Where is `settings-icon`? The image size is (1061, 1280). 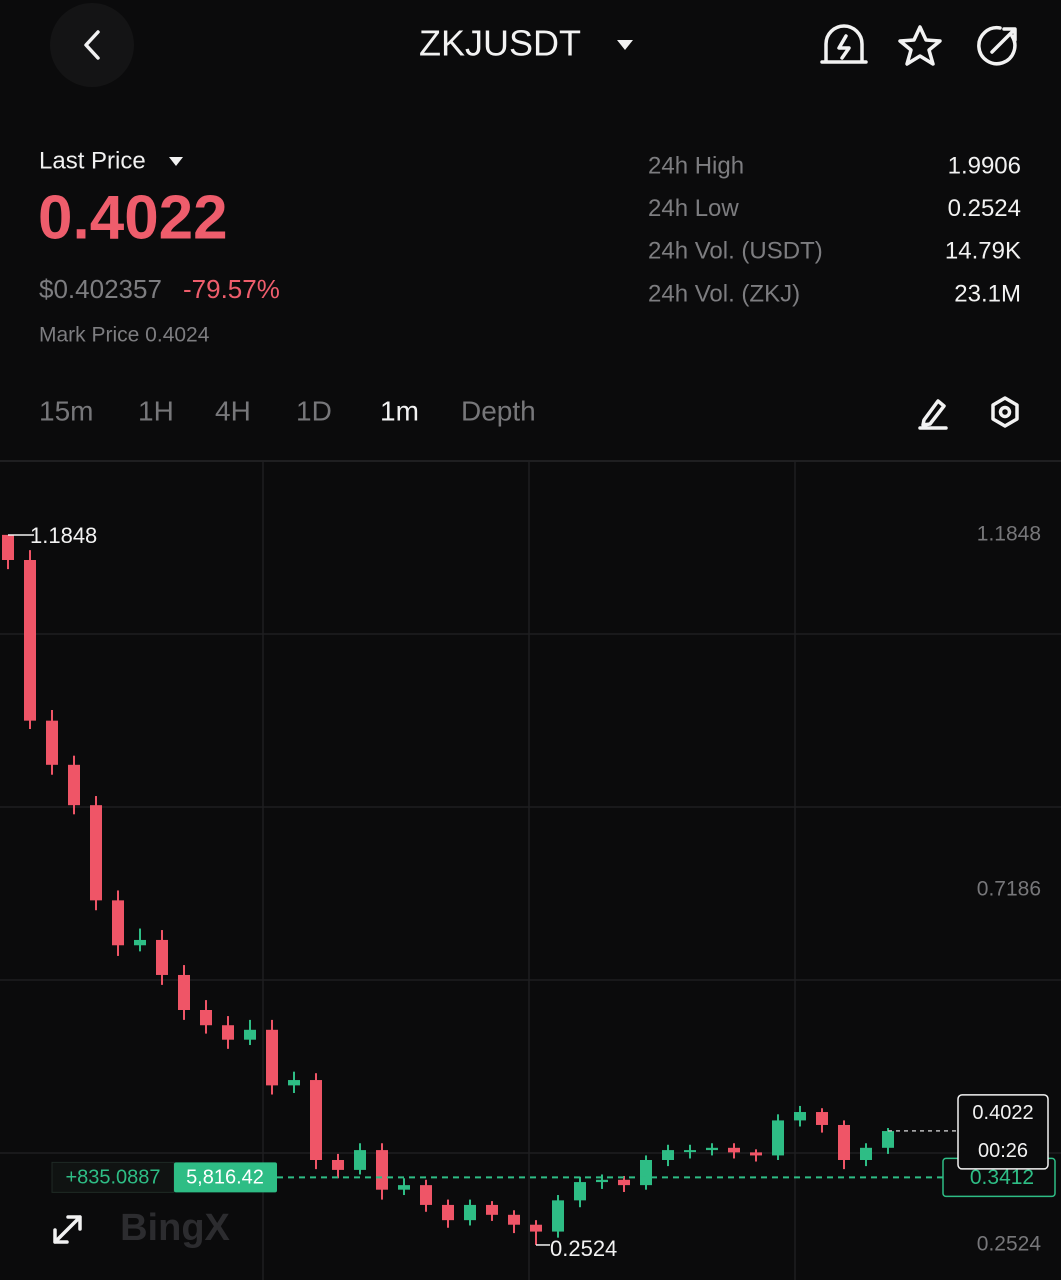 settings-icon is located at coordinates (1005, 412).